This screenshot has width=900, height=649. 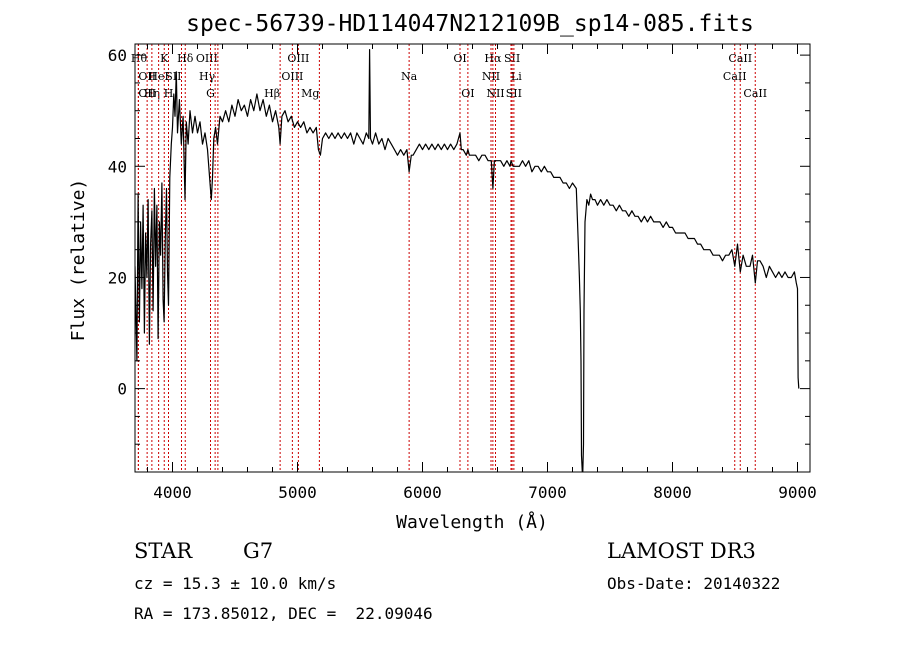 What do you see at coordinates (207, 76) in the screenshot?
I see `line-marker-label: Hγ` at bounding box center [207, 76].